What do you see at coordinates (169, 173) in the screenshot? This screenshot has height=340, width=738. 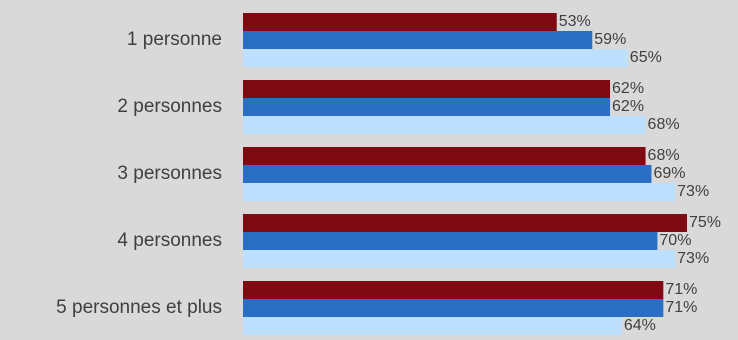 I see `category-label: 3 personnes` at bounding box center [169, 173].